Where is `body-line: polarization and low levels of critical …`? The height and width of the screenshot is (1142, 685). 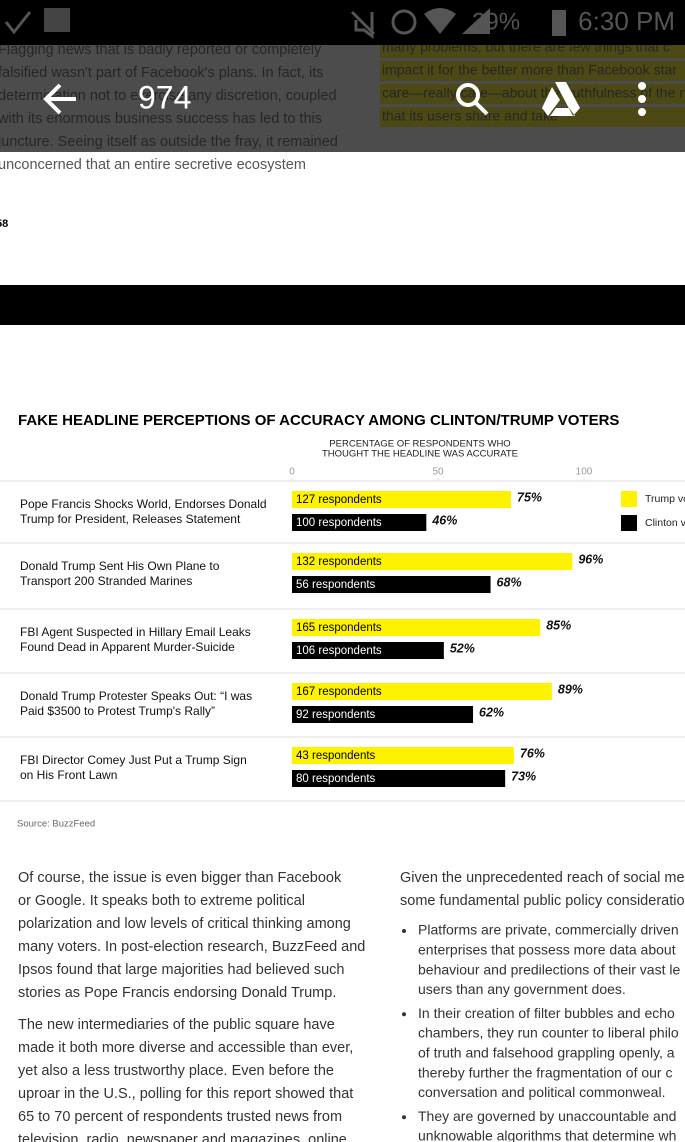 body-line: polarization and low levels of critical … is located at coordinates (184, 924).